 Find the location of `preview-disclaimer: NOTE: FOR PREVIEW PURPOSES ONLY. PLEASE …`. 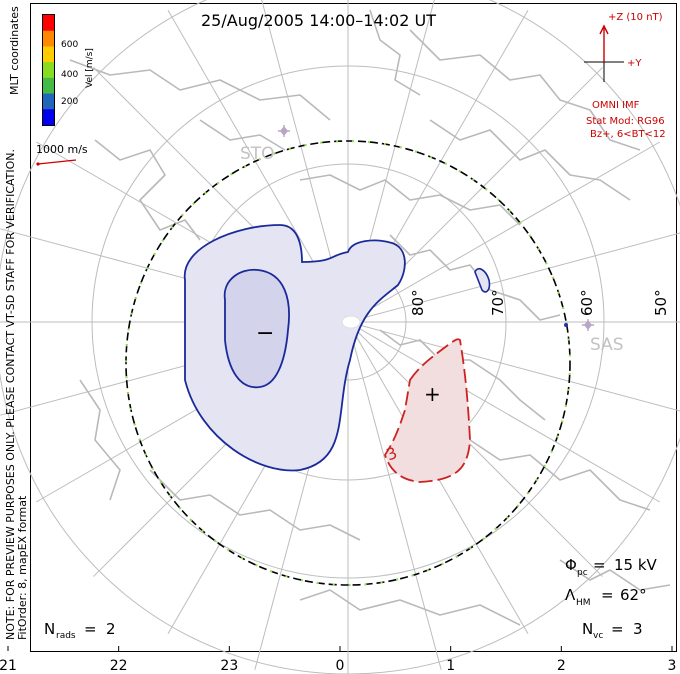

preview-disclaimer: NOTE: FOR PREVIEW PURPOSES ONLY. PLEASE … is located at coordinates (10, 394).